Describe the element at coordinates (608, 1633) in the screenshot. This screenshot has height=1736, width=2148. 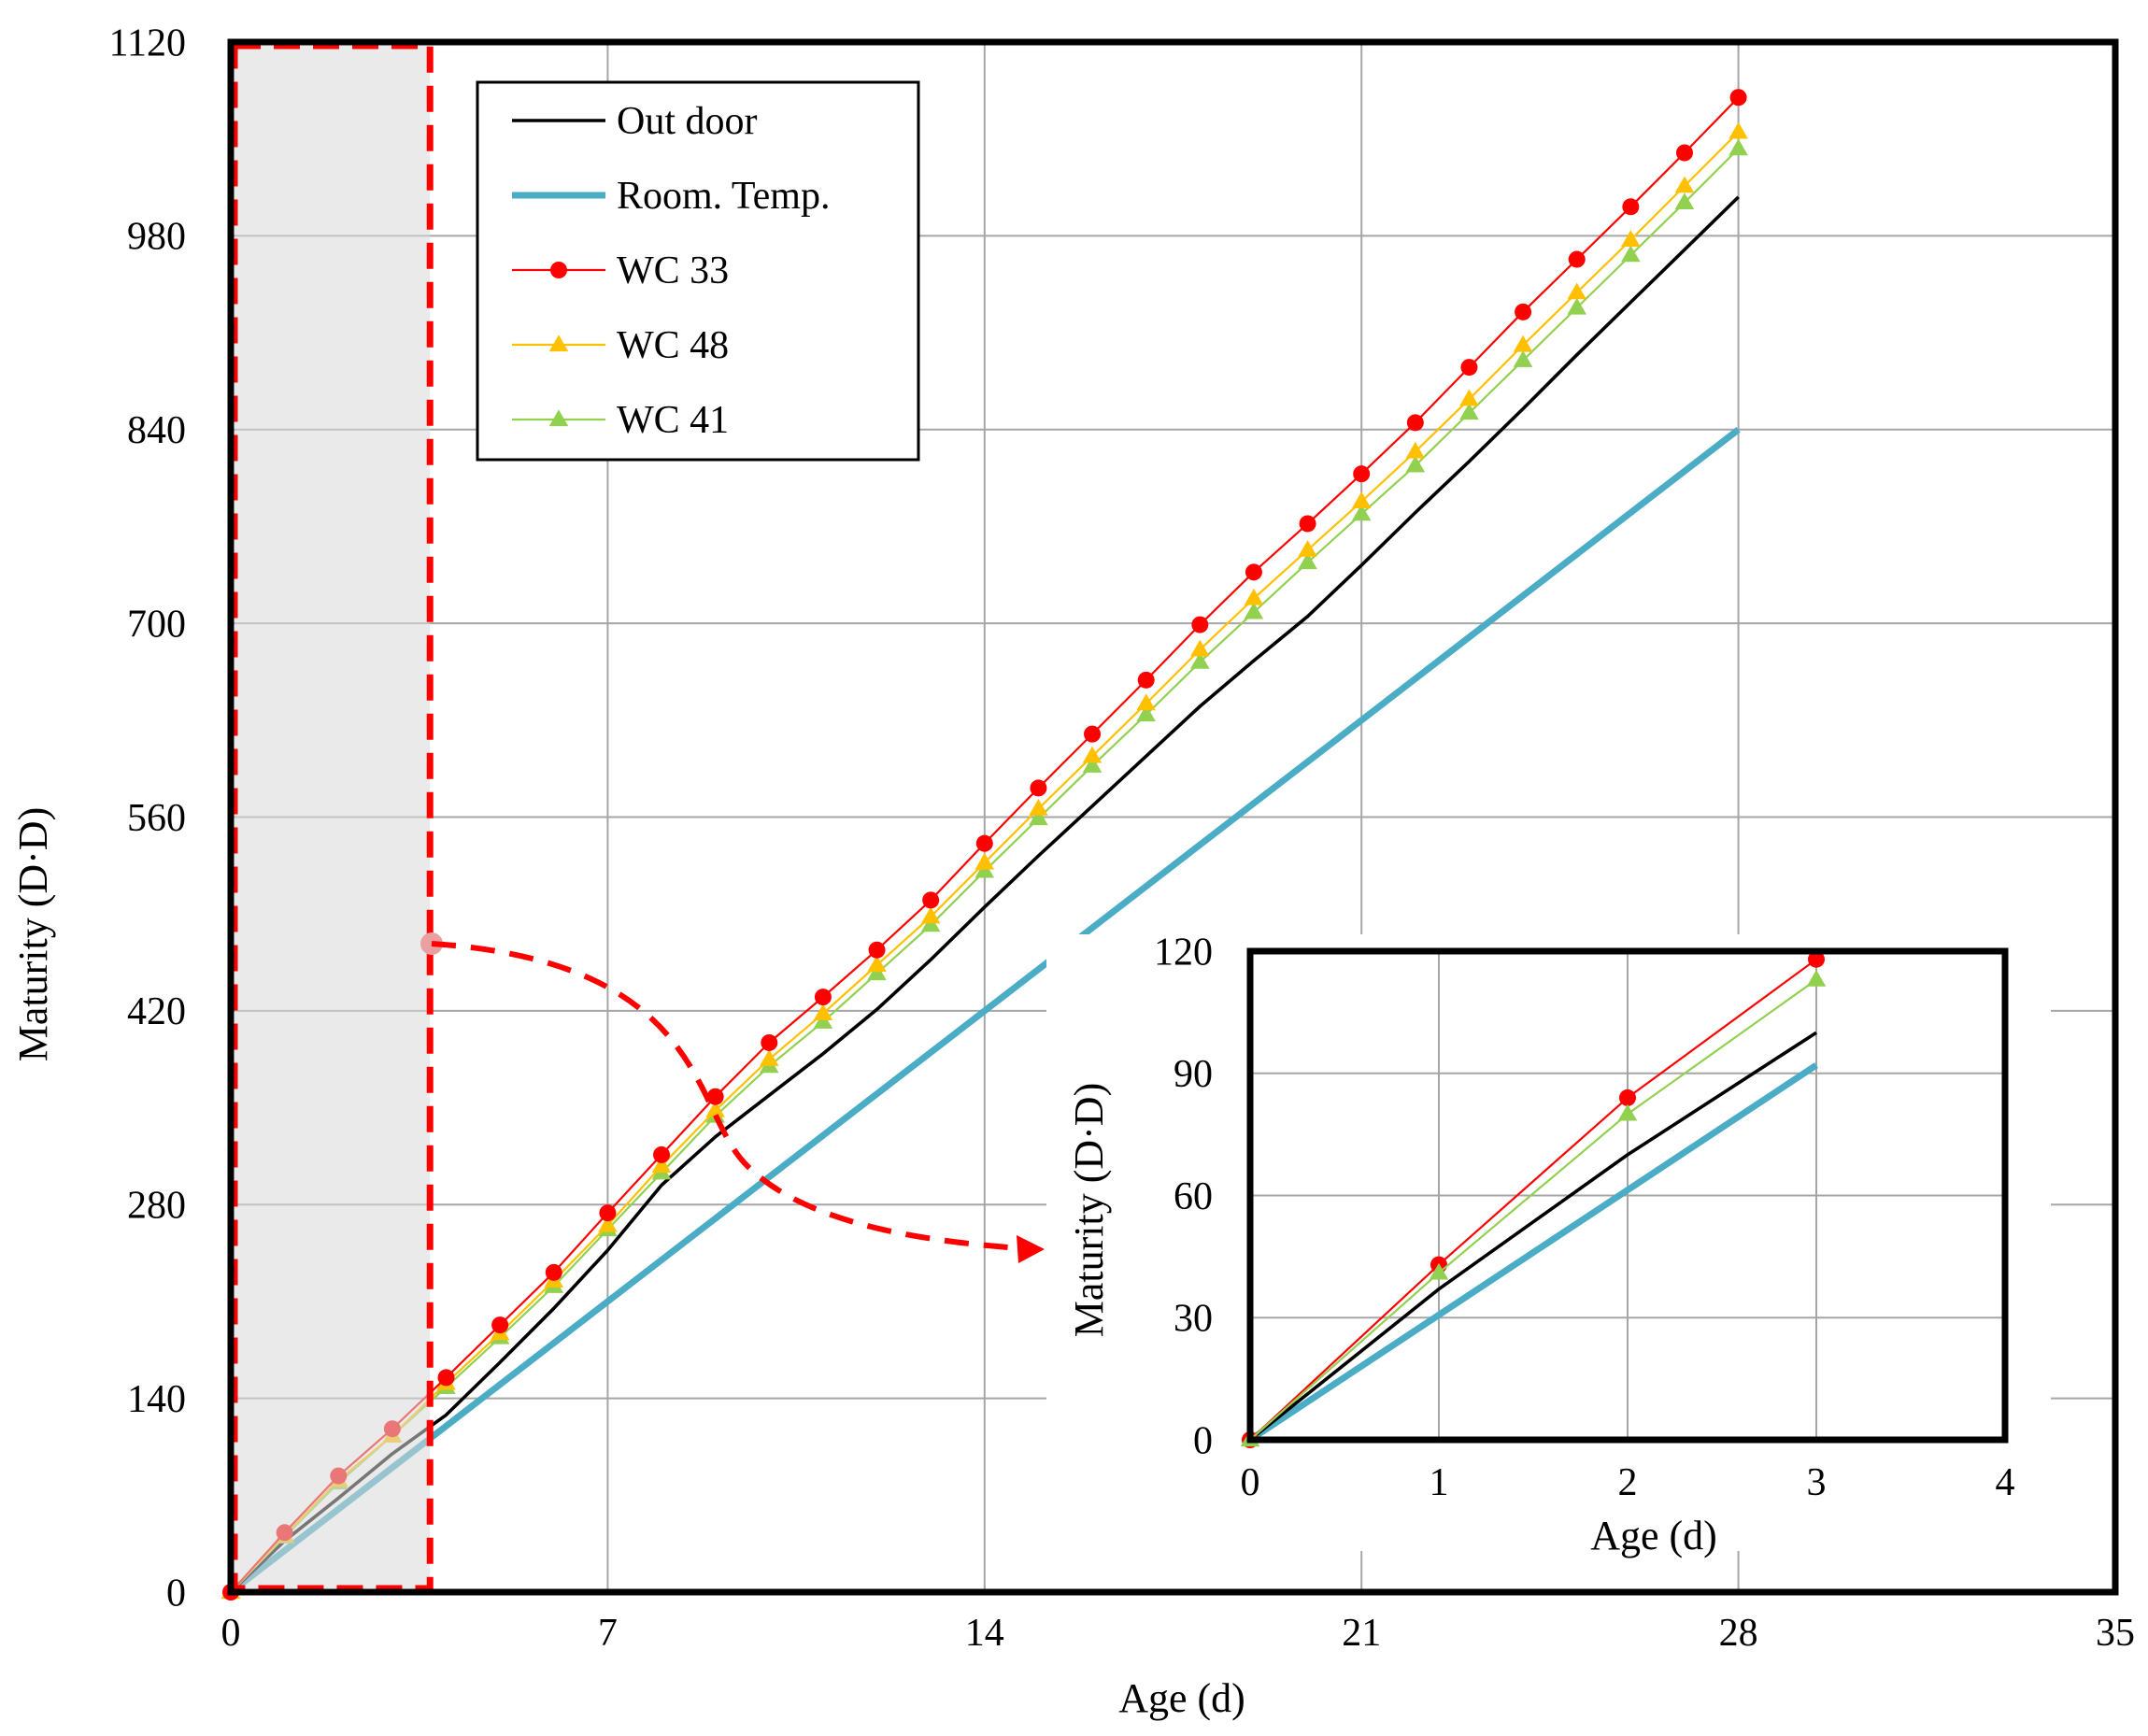
I see `x-tick-label: 7` at that location.